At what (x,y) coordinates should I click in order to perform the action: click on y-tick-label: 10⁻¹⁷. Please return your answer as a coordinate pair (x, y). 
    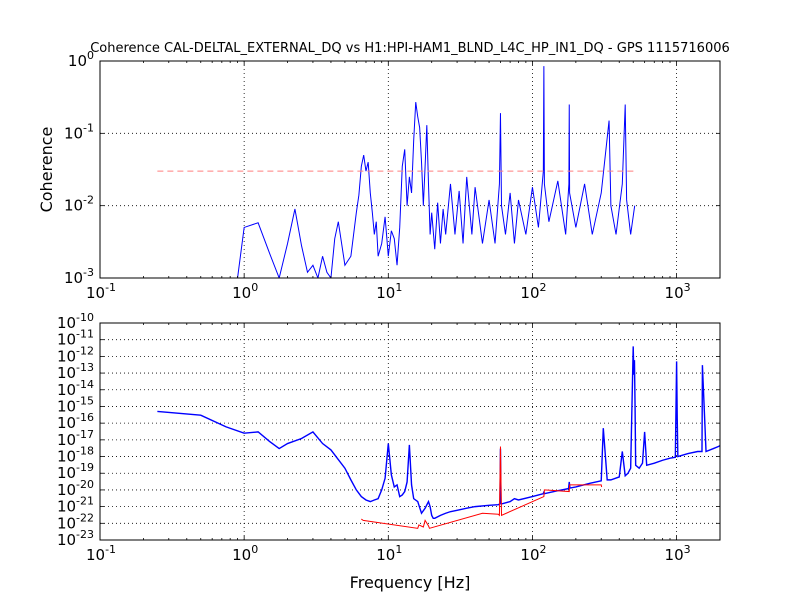
    Looking at the image, I should click on (75, 438).